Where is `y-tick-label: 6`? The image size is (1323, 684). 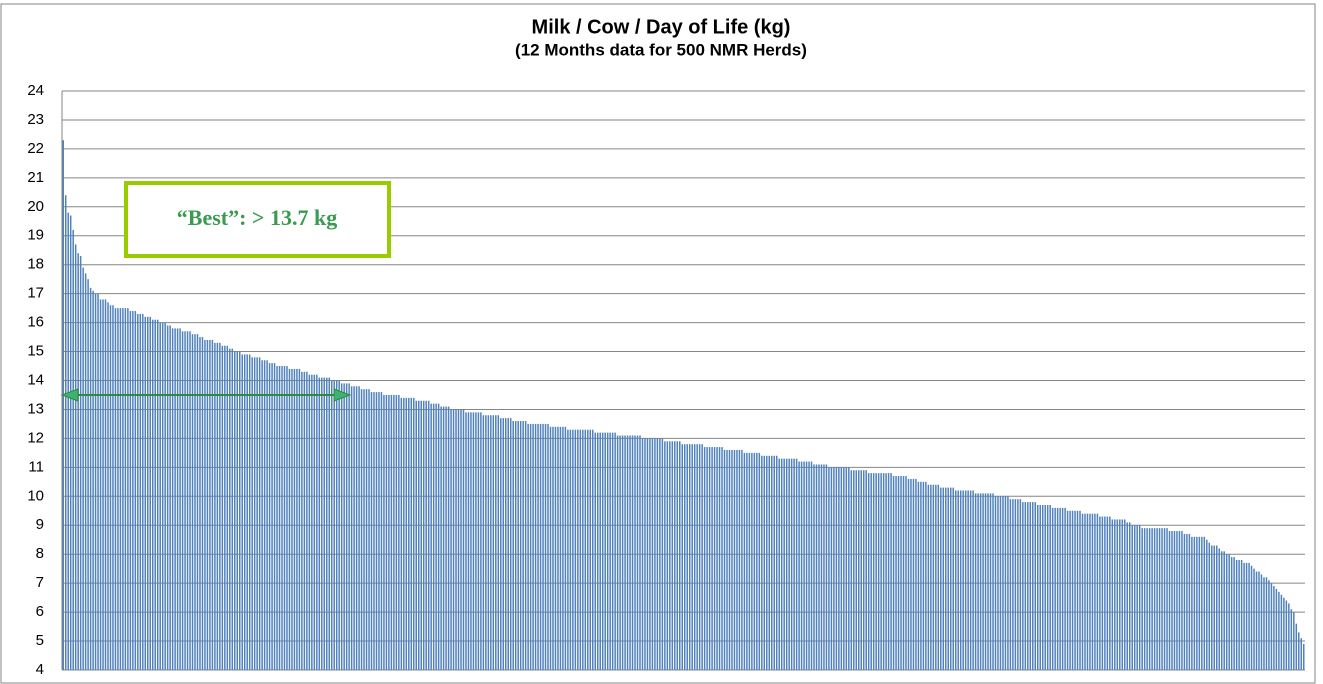 y-tick-label: 6 is located at coordinates (40, 611).